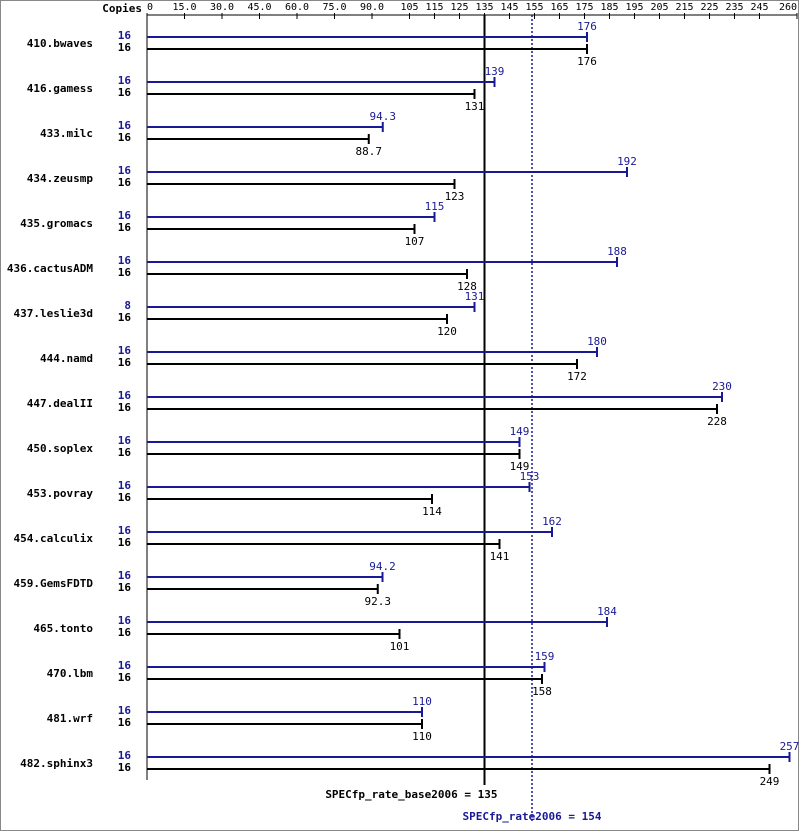 This screenshot has width=799, height=831. Describe the element at coordinates (459, 7) in the screenshot. I see `x-tick-label: 125` at that location.